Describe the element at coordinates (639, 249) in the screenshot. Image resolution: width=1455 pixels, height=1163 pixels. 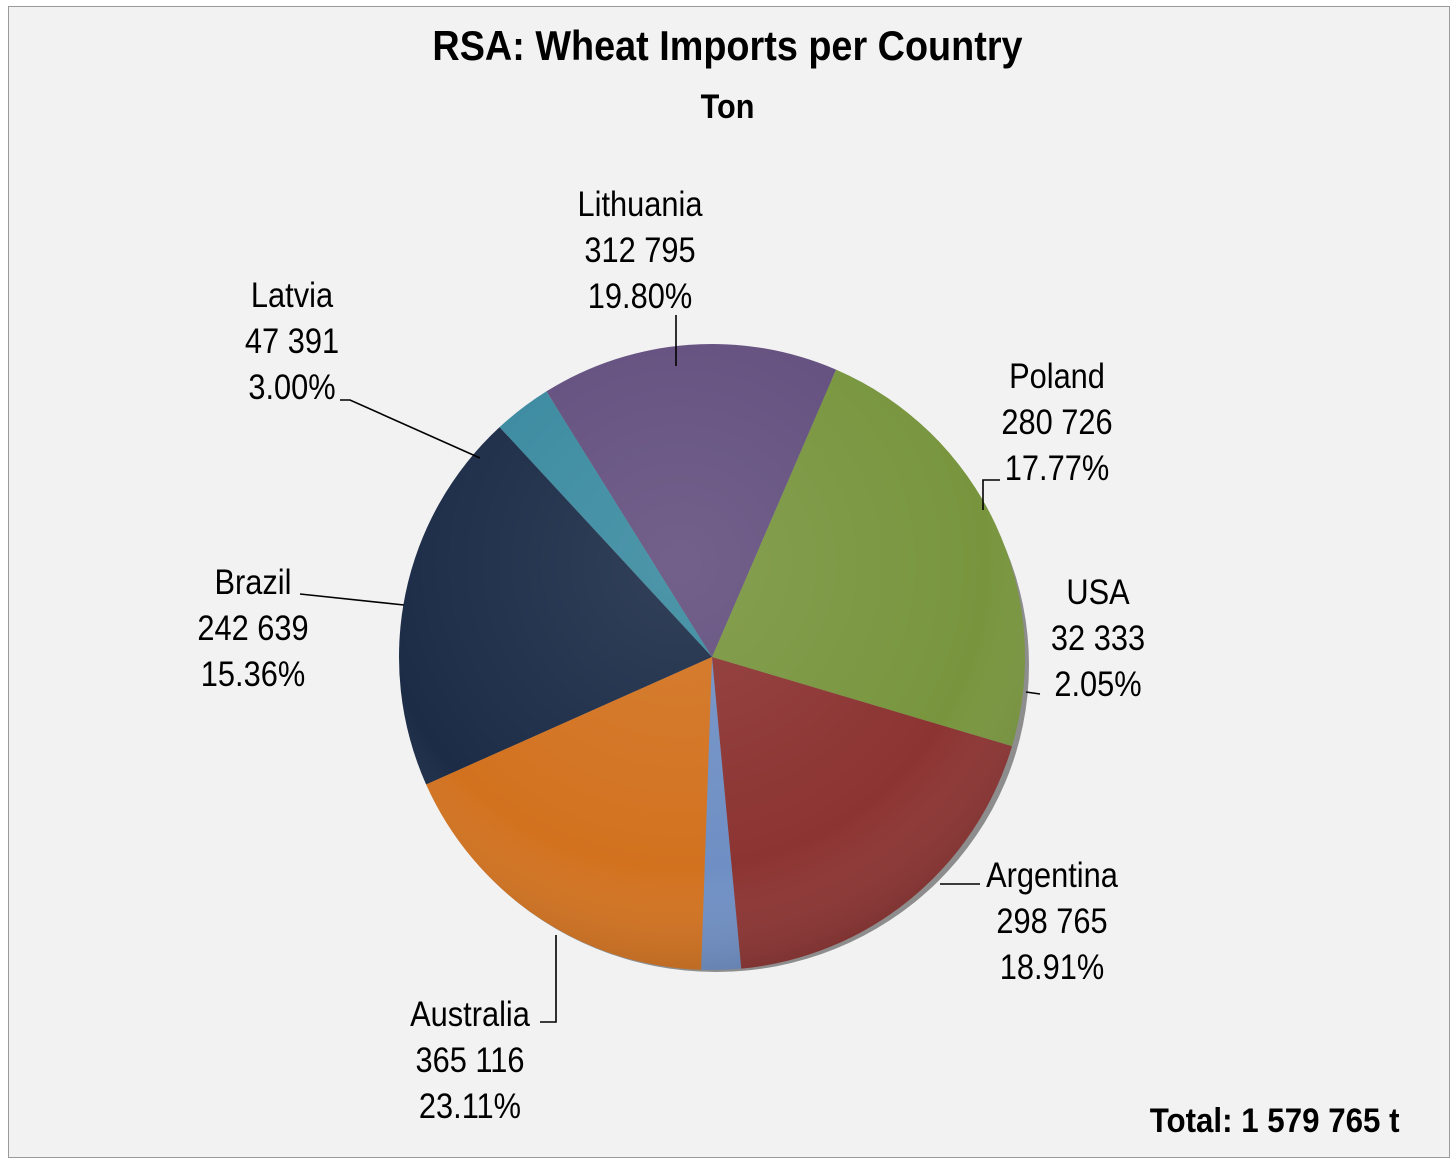
I see `slice-value-lithuania: 312 795` at that location.